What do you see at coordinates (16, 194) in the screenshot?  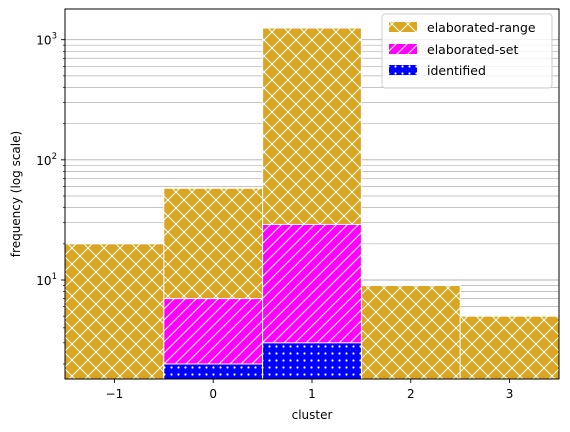 I see `y-axis-label: frequency (log scale)` at bounding box center [16, 194].